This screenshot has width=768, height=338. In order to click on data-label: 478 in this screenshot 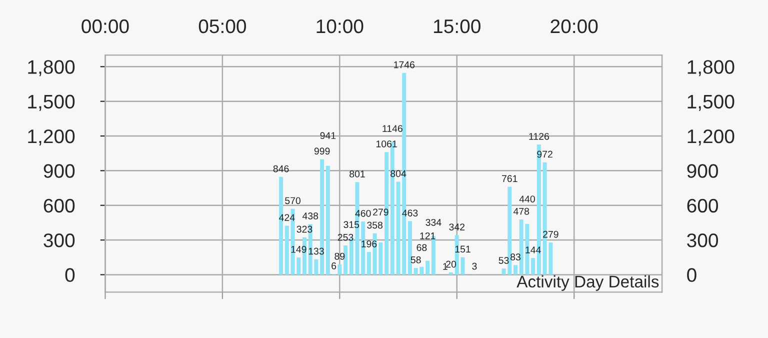, I will do `click(521, 211)`.